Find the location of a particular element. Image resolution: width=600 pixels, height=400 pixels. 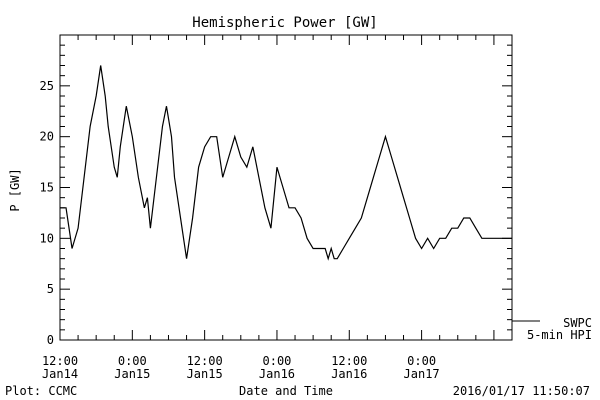

chart-title: Hemispheric Power [GW] is located at coordinates (284, 23).